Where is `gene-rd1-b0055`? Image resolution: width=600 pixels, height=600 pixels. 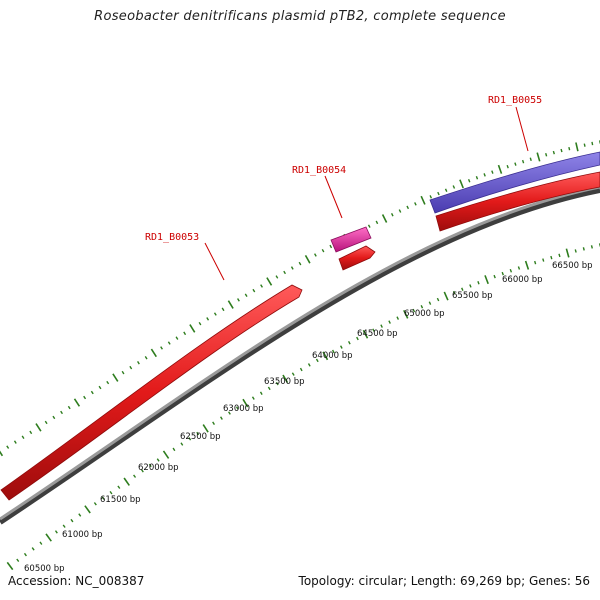 gene-rd1-b0055 is located at coordinates (514, 182).